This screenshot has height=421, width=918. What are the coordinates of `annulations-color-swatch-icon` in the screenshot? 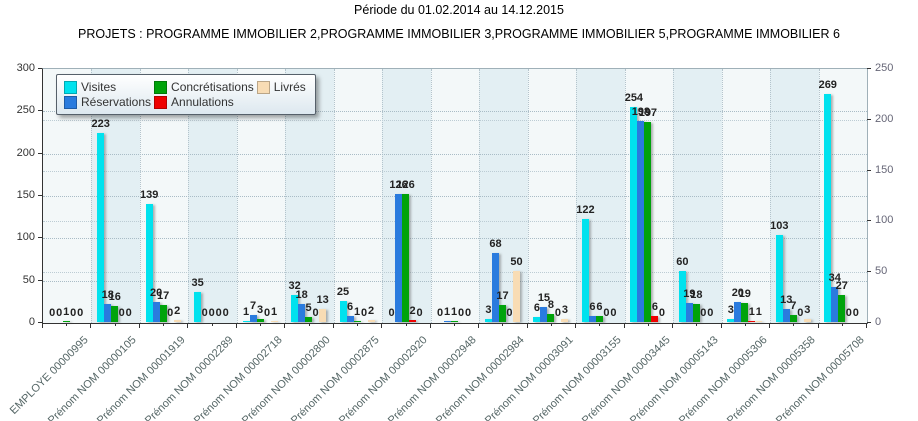 It's located at (161, 102).